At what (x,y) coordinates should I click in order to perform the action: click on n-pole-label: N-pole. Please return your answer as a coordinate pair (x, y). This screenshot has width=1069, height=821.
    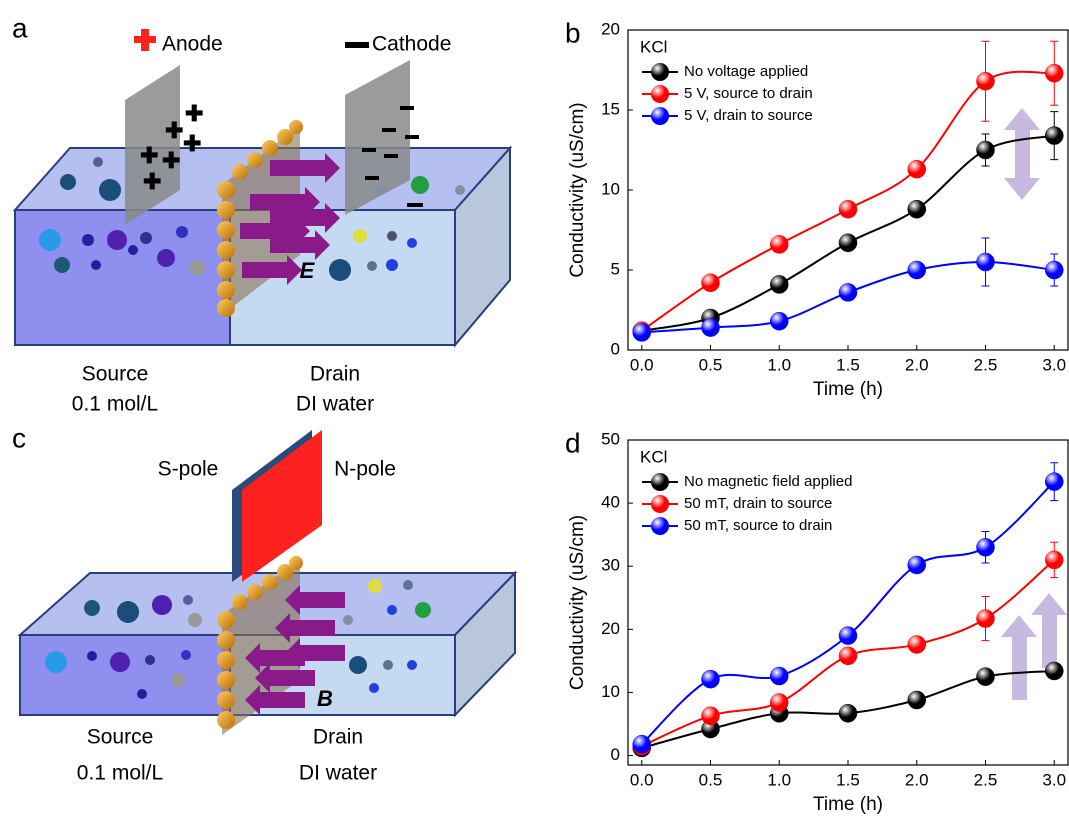
    Looking at the image, I should click on (365, 469).